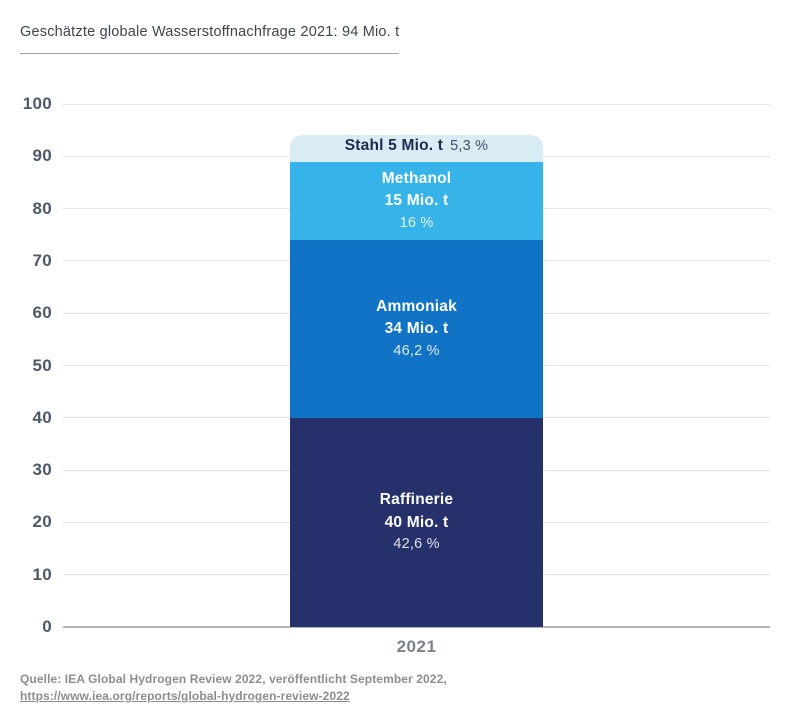  What do you see at coordinates (37, 103) in the screenshot?
I see `y-tick-label-100: 100` at bounding box center [37, 103].